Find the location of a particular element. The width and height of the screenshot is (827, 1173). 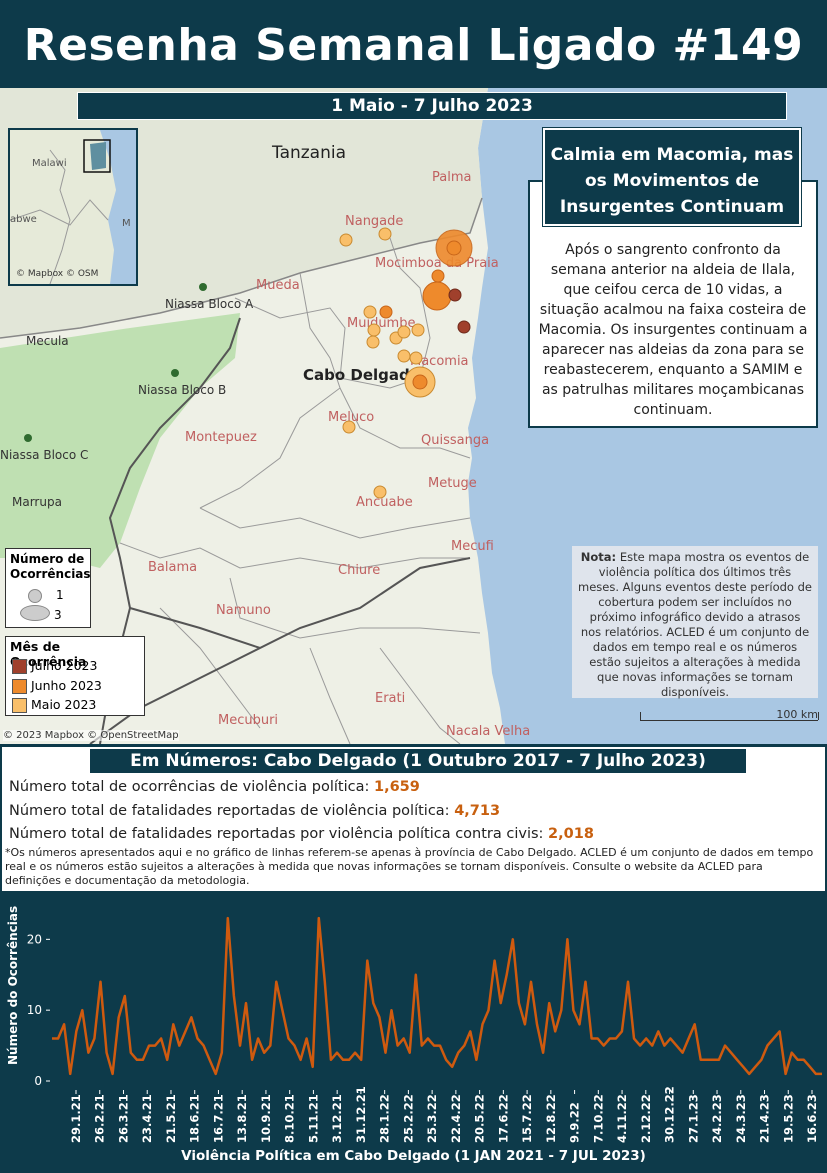

x-tick-label: 20.5.22 is located at coordinates (480, 1118).